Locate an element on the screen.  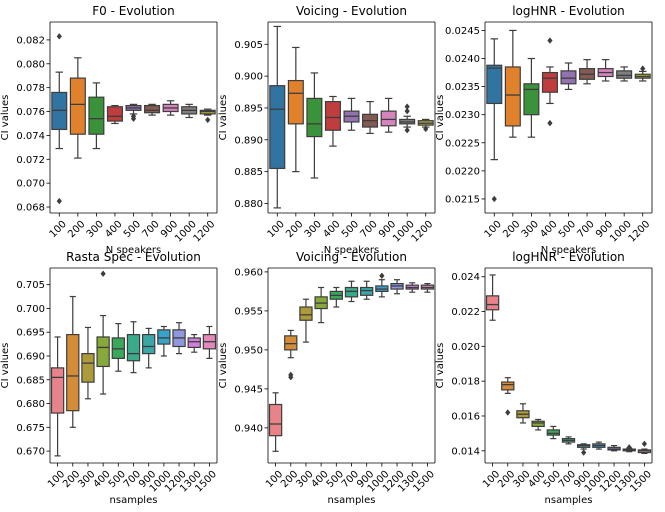
y-tick-label: 0.082 is located at coordinates (30, 40).